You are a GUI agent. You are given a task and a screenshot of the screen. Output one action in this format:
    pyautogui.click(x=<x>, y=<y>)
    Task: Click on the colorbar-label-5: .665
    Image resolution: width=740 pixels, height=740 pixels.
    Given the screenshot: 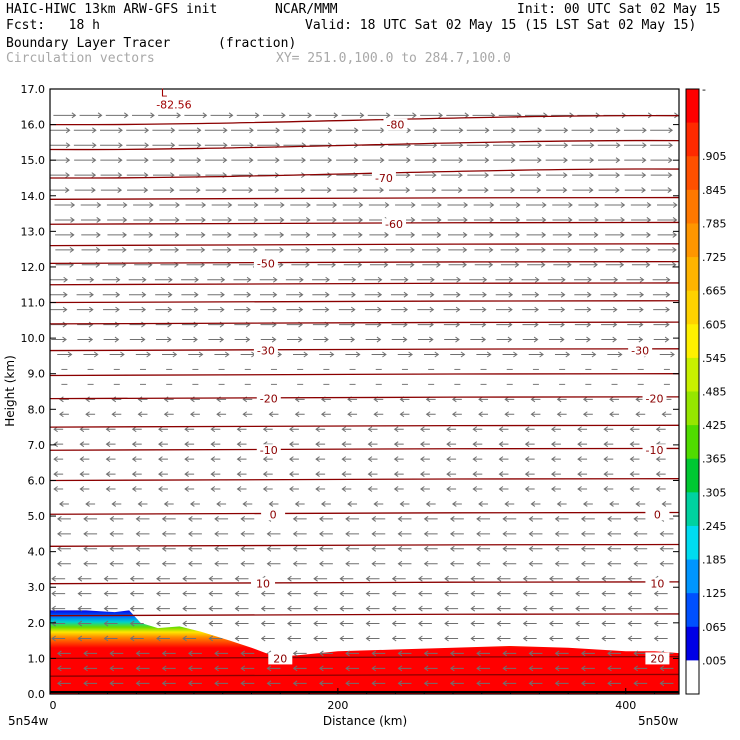 What is the action you would take?
    pyautogui.click(x=714, y=291)
    